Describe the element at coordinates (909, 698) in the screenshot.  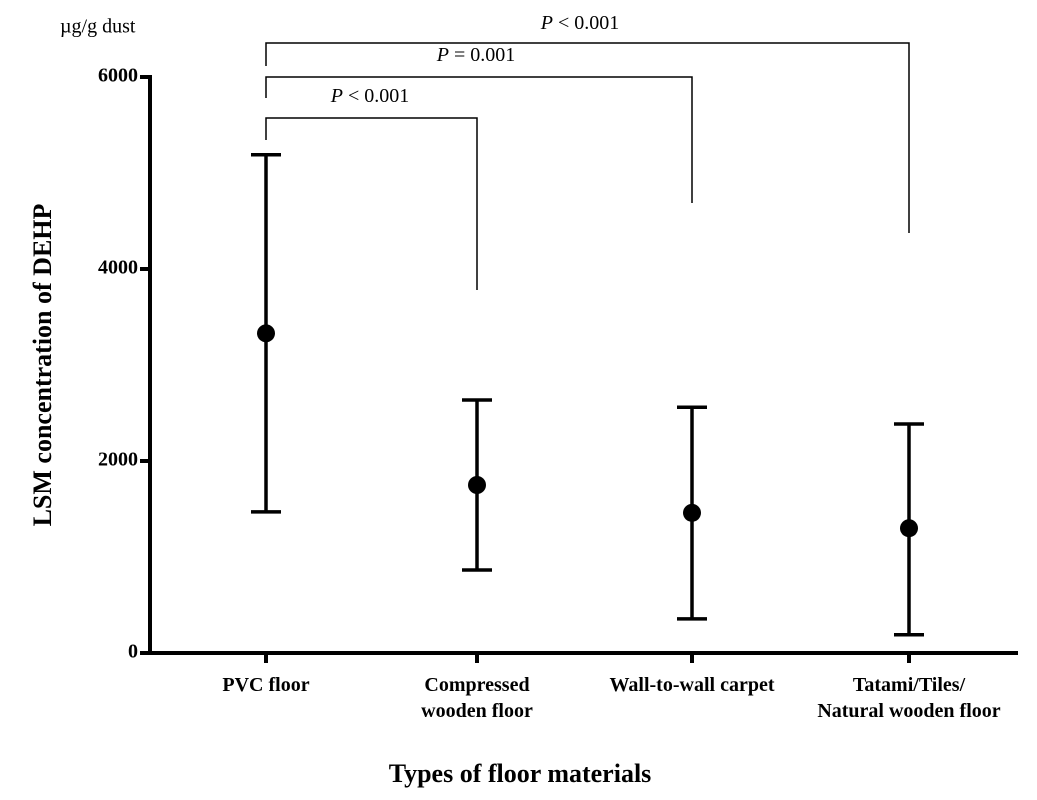
I see `x-tick-label: Tatami/Tiles/ Natural wooden floor` at that location.